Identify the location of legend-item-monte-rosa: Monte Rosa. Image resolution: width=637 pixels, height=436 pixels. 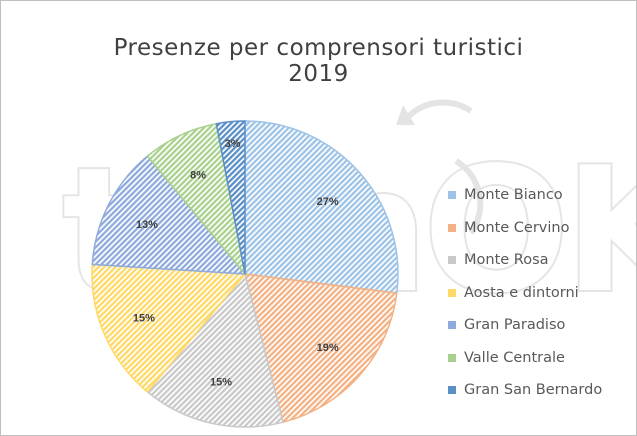
(525, 260).